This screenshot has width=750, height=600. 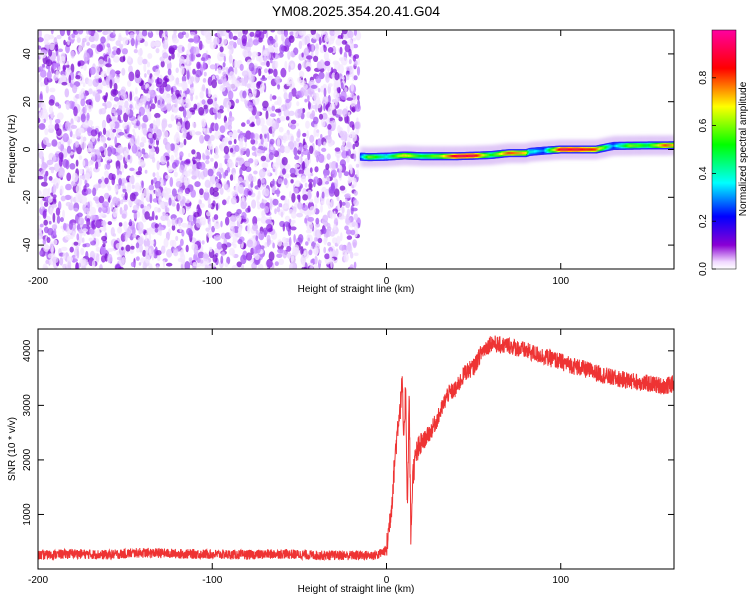 I want to click on colorbar-label: Normalized spectral amplitude, so click(x=743, y=148).